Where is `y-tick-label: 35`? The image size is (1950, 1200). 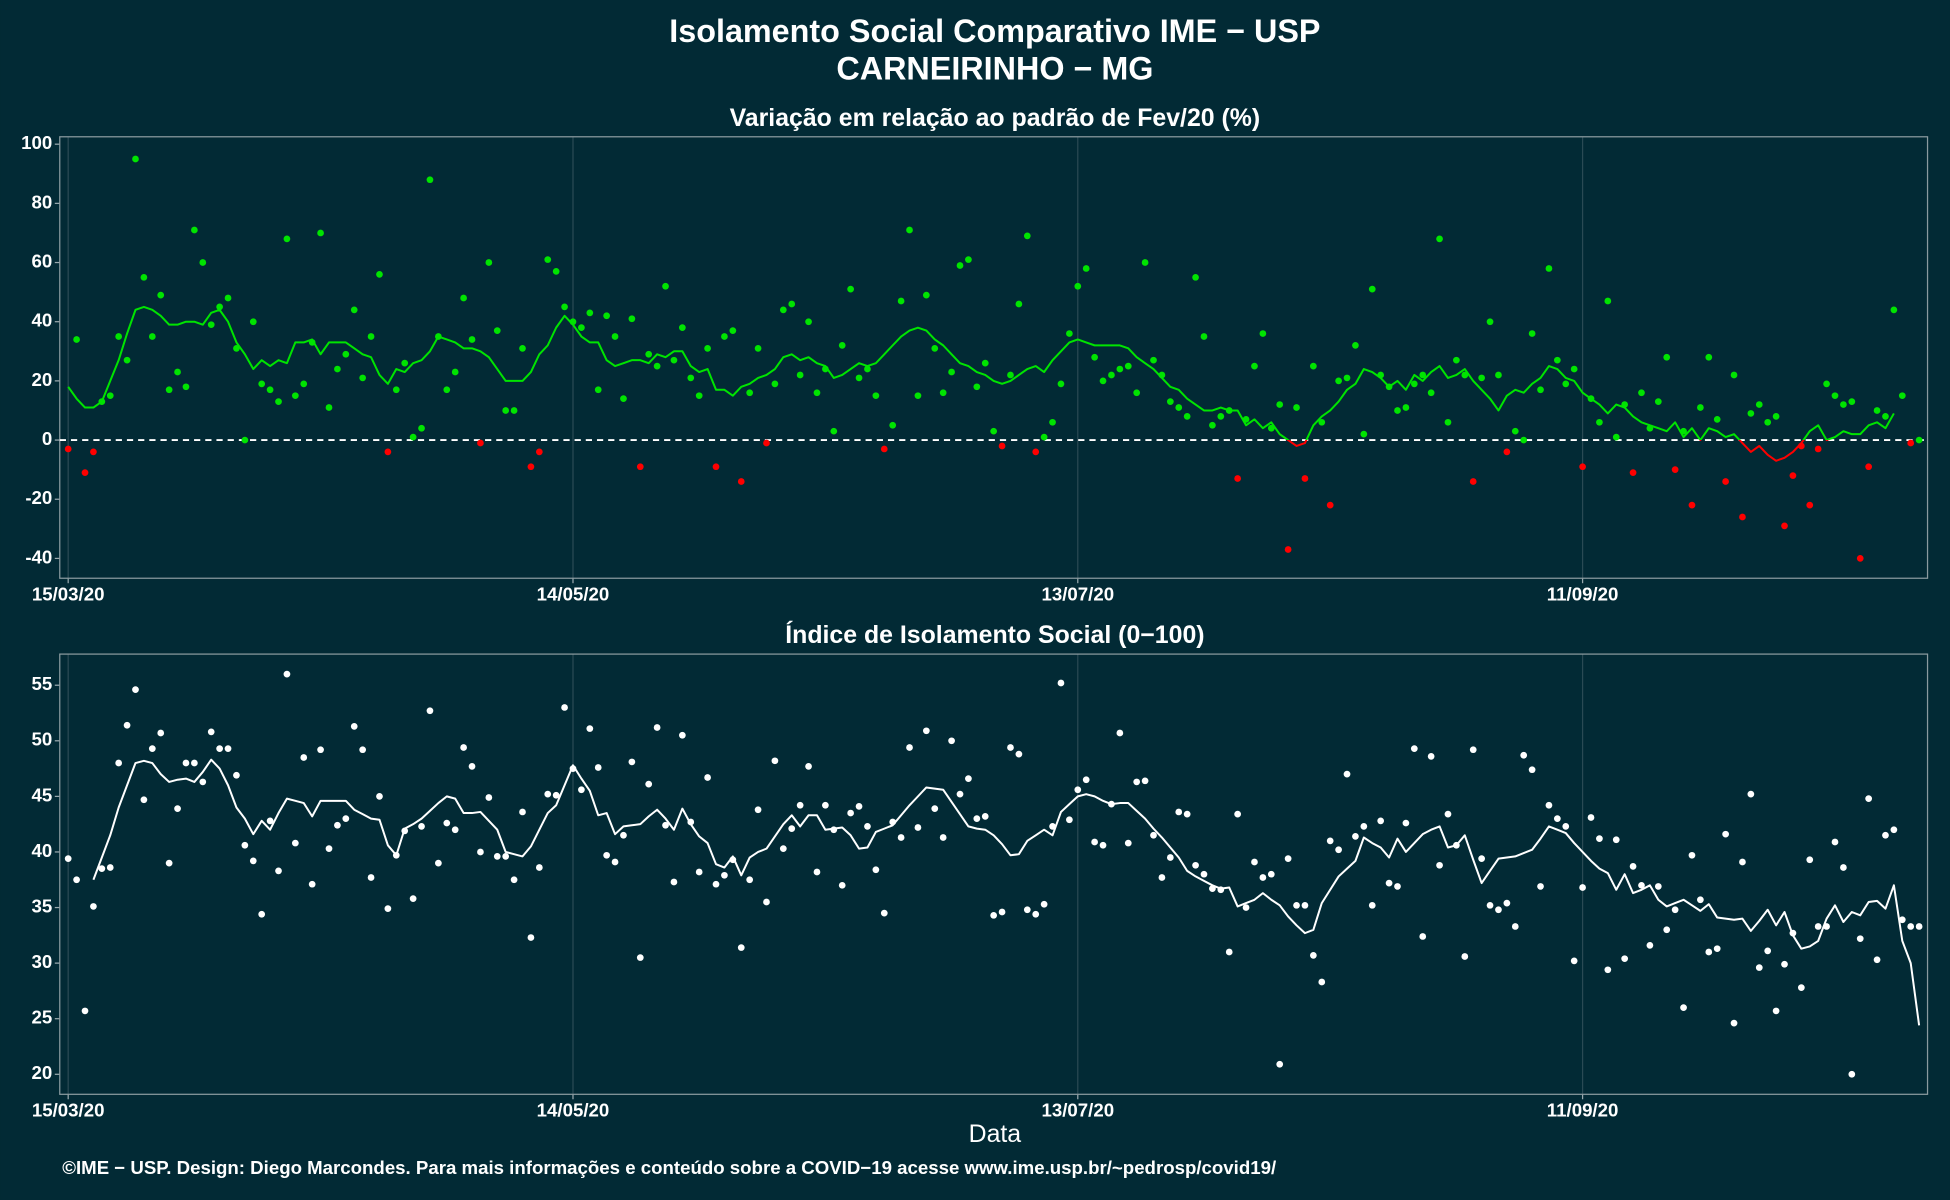
y-tick-label: 35 is located at coordinates (42, 905).